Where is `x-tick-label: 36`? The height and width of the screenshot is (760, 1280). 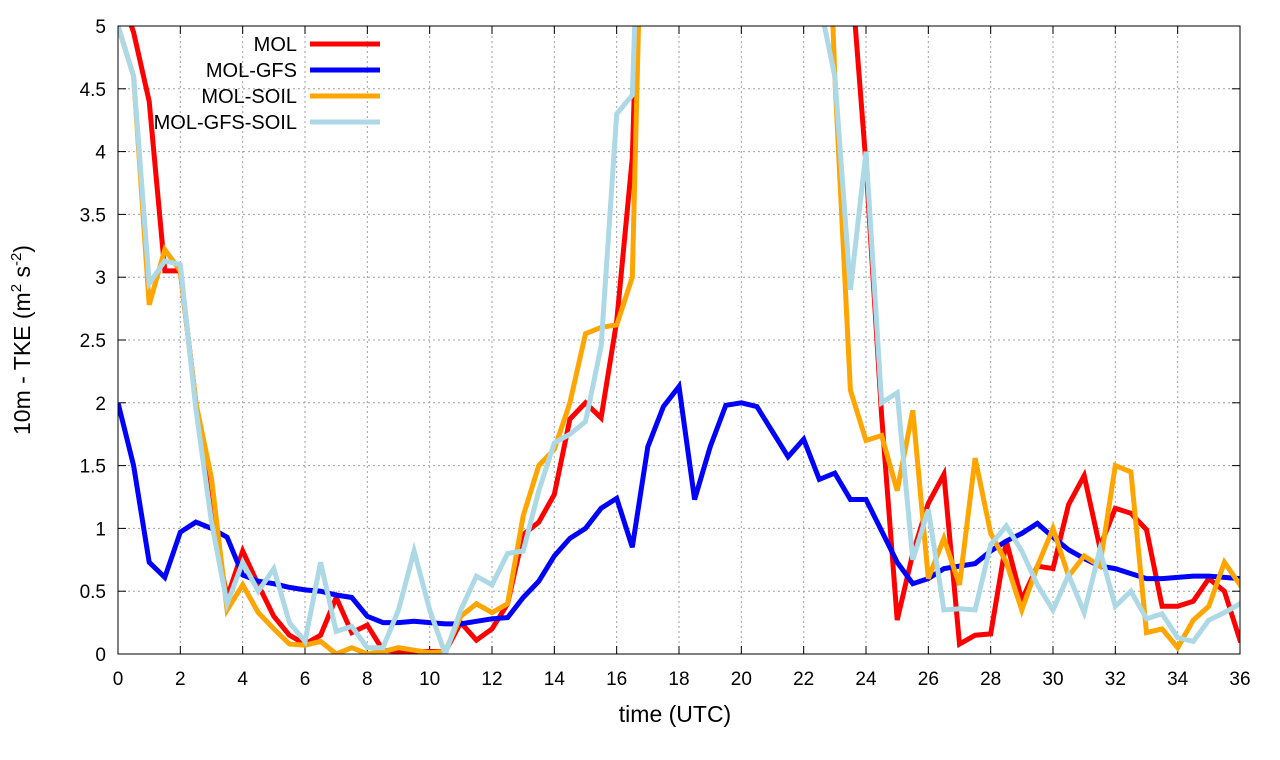 x-tick-label: 36 is located at coordinates (1239, 679).